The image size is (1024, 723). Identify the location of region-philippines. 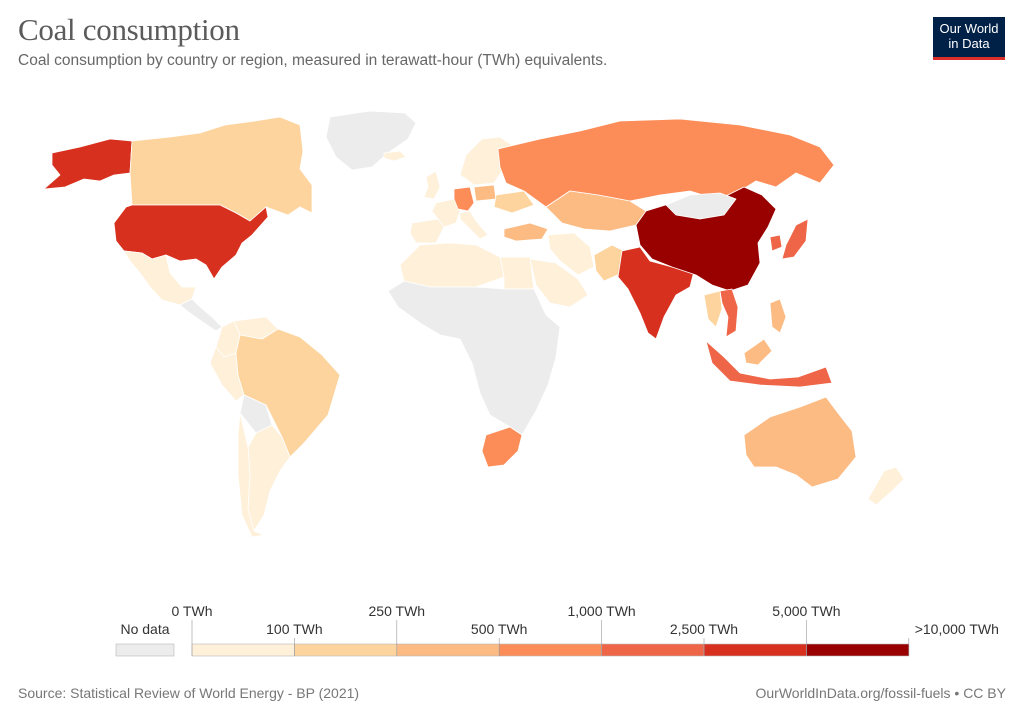
(778, 316).